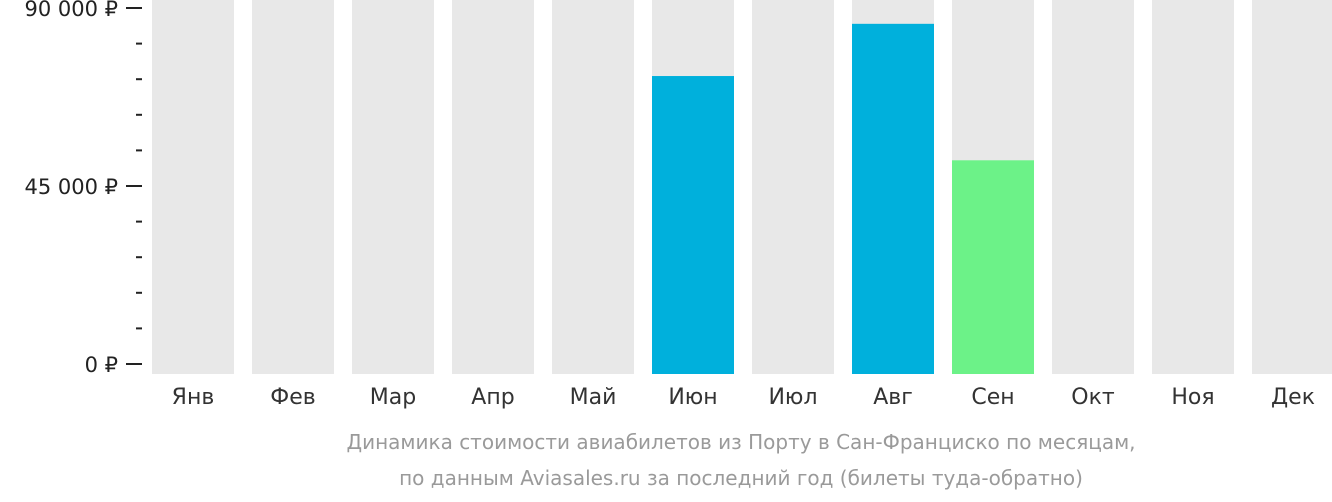 The width and height of the screenshot is (1332, 502). What do you see at coordinates (1093, 397) in the screenshot?
I see `x-tick-label-month-10: Окт` at bounding box center [1093, 397].